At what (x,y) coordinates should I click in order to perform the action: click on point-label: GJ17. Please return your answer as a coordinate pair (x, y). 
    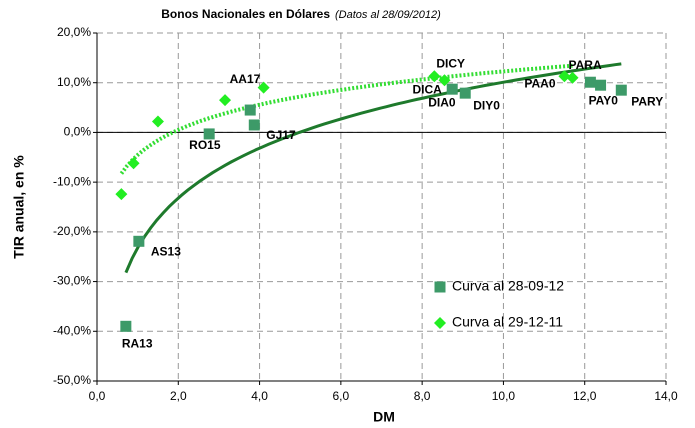
    Looking at the image, I should click on (281, 135).